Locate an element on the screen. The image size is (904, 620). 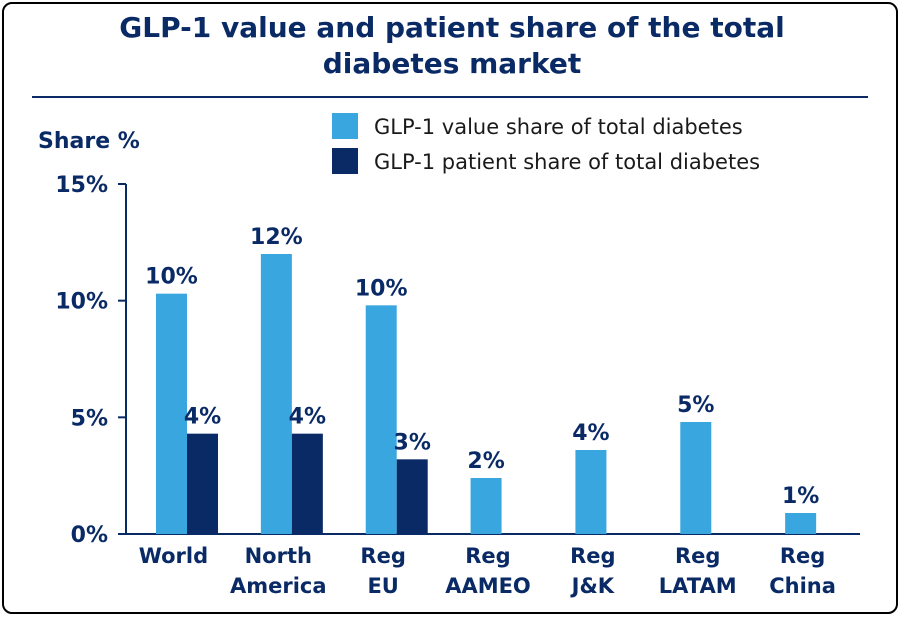
x-tick-label: AAMEO is located at coordinates (488, 586).